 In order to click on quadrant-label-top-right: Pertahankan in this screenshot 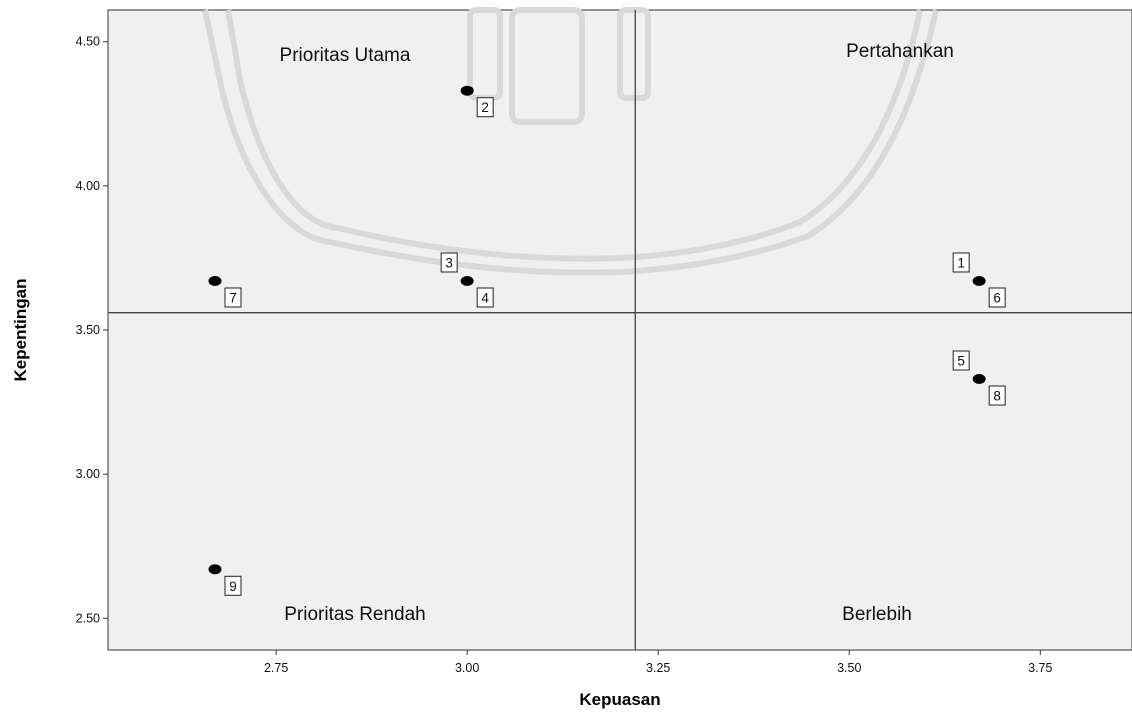, I will do `click(900, 51)`.